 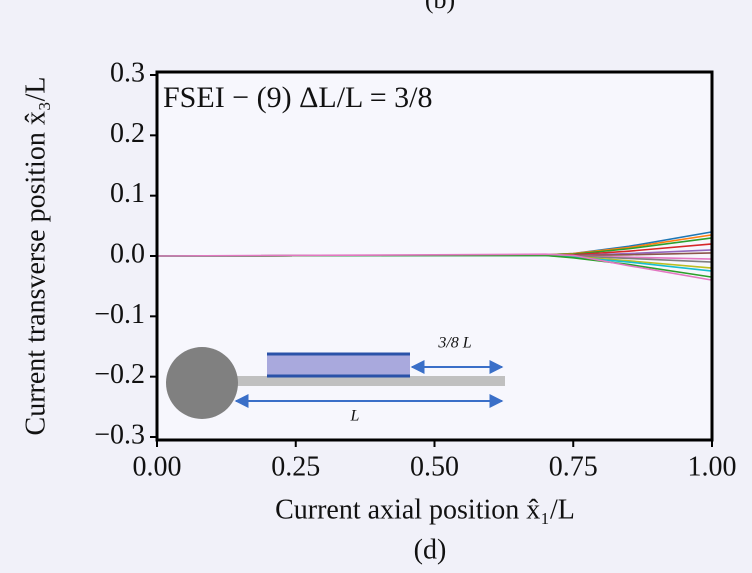 I want to click on x-tick-label: 1.00, so click(x=712, y=466).